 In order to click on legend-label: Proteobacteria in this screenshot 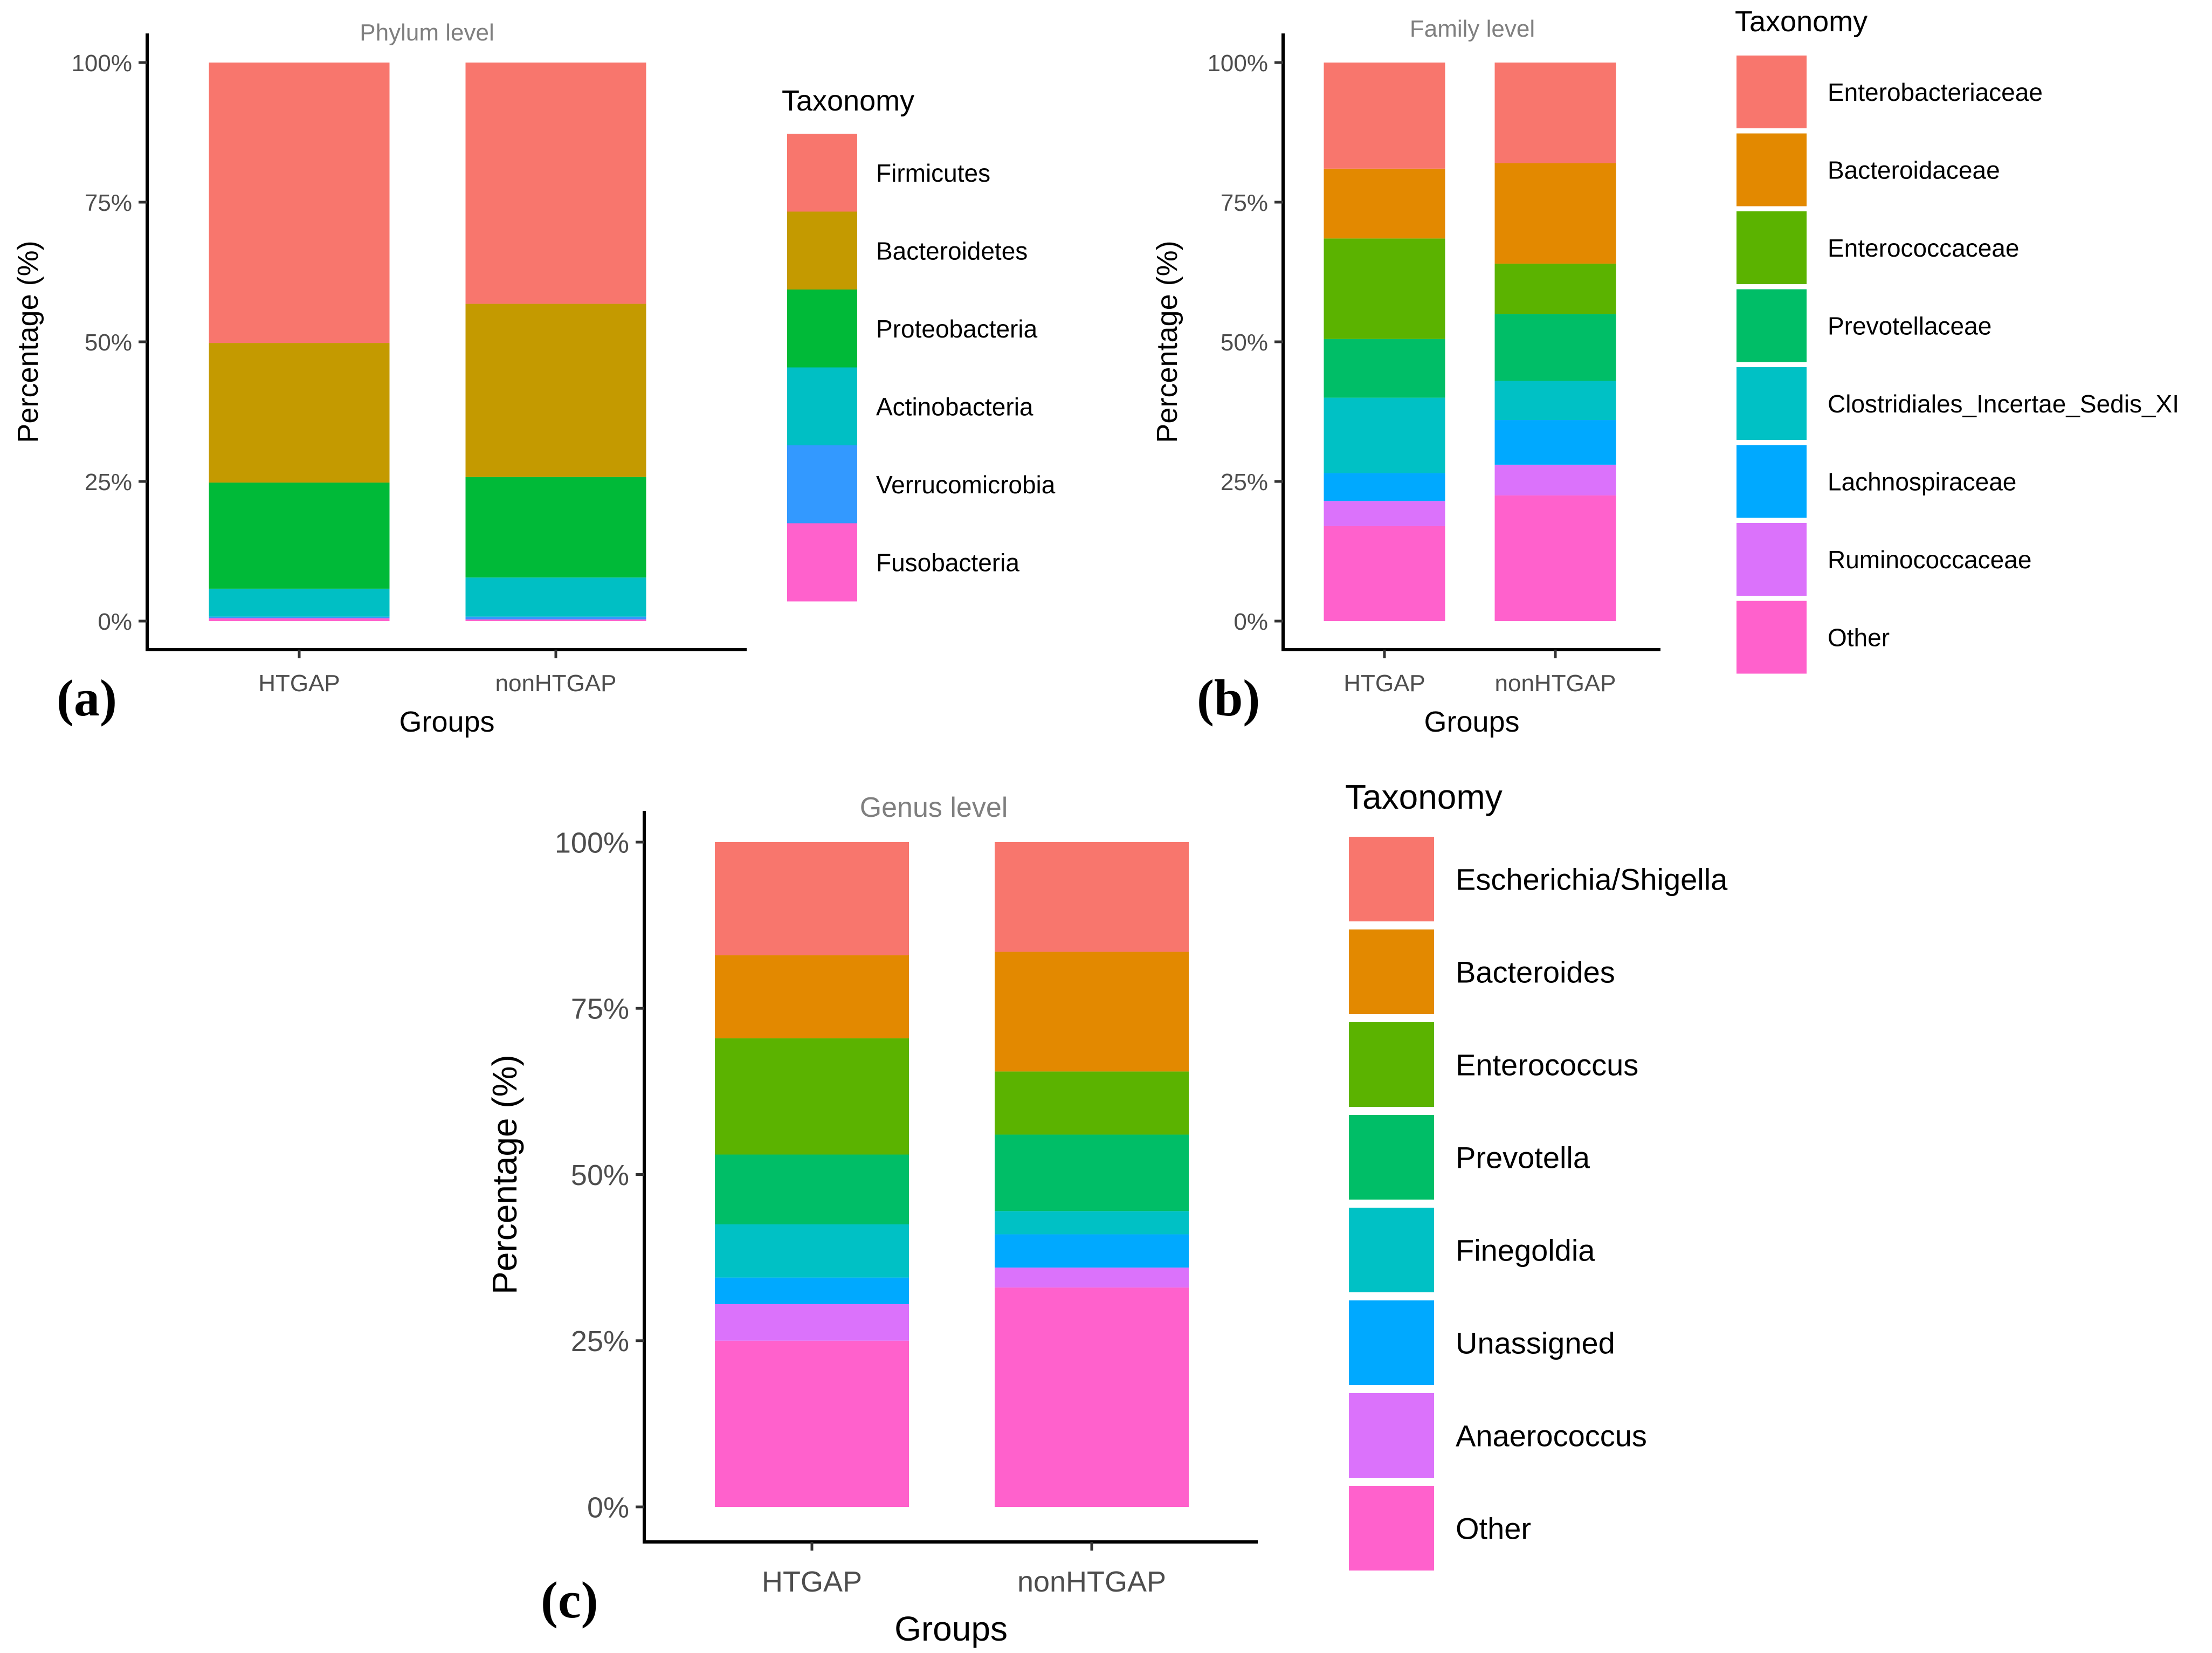, I will do `click(957, 329)`.